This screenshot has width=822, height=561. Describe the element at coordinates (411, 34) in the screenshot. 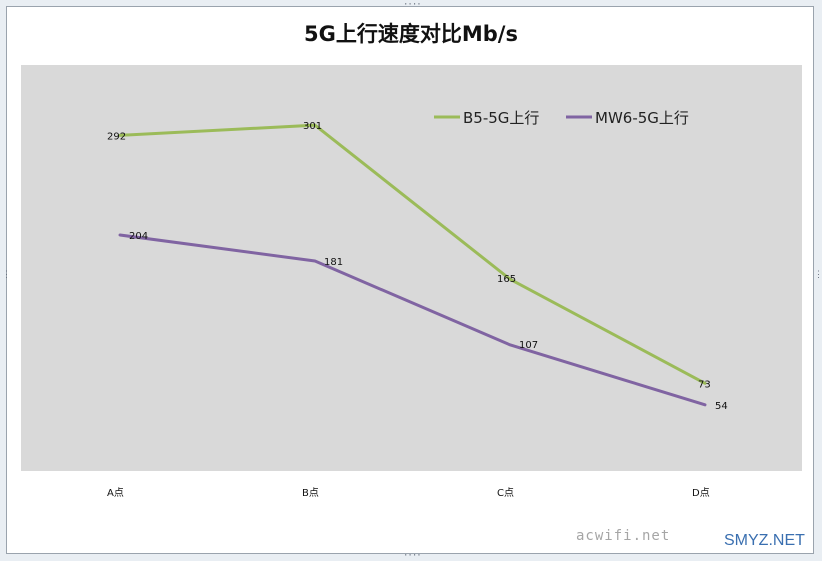

I see `chart-title: 5G上行速度对比Mb/s` at that location.